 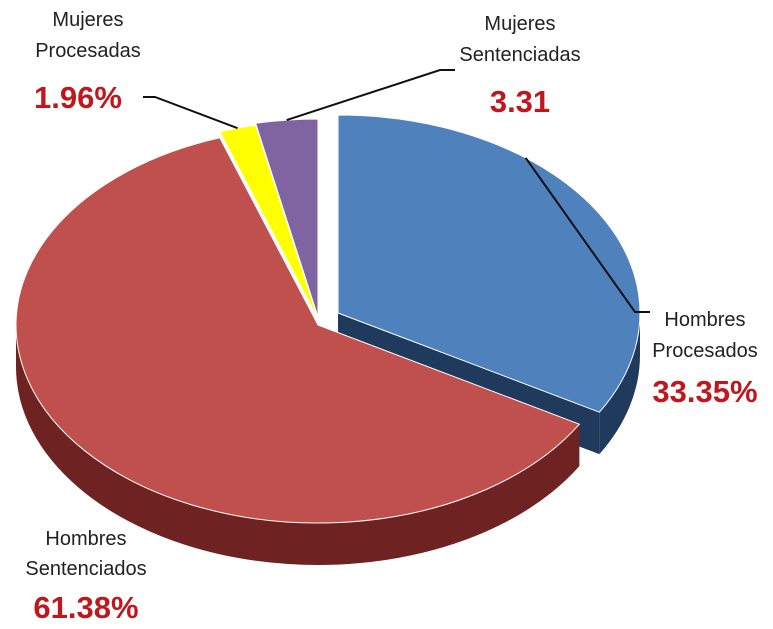 What do you see at coordinates (704, 320) in the screenshot?
I see `label-hombres-procesados-line1: Hombres` at bounding box center [704, 320].